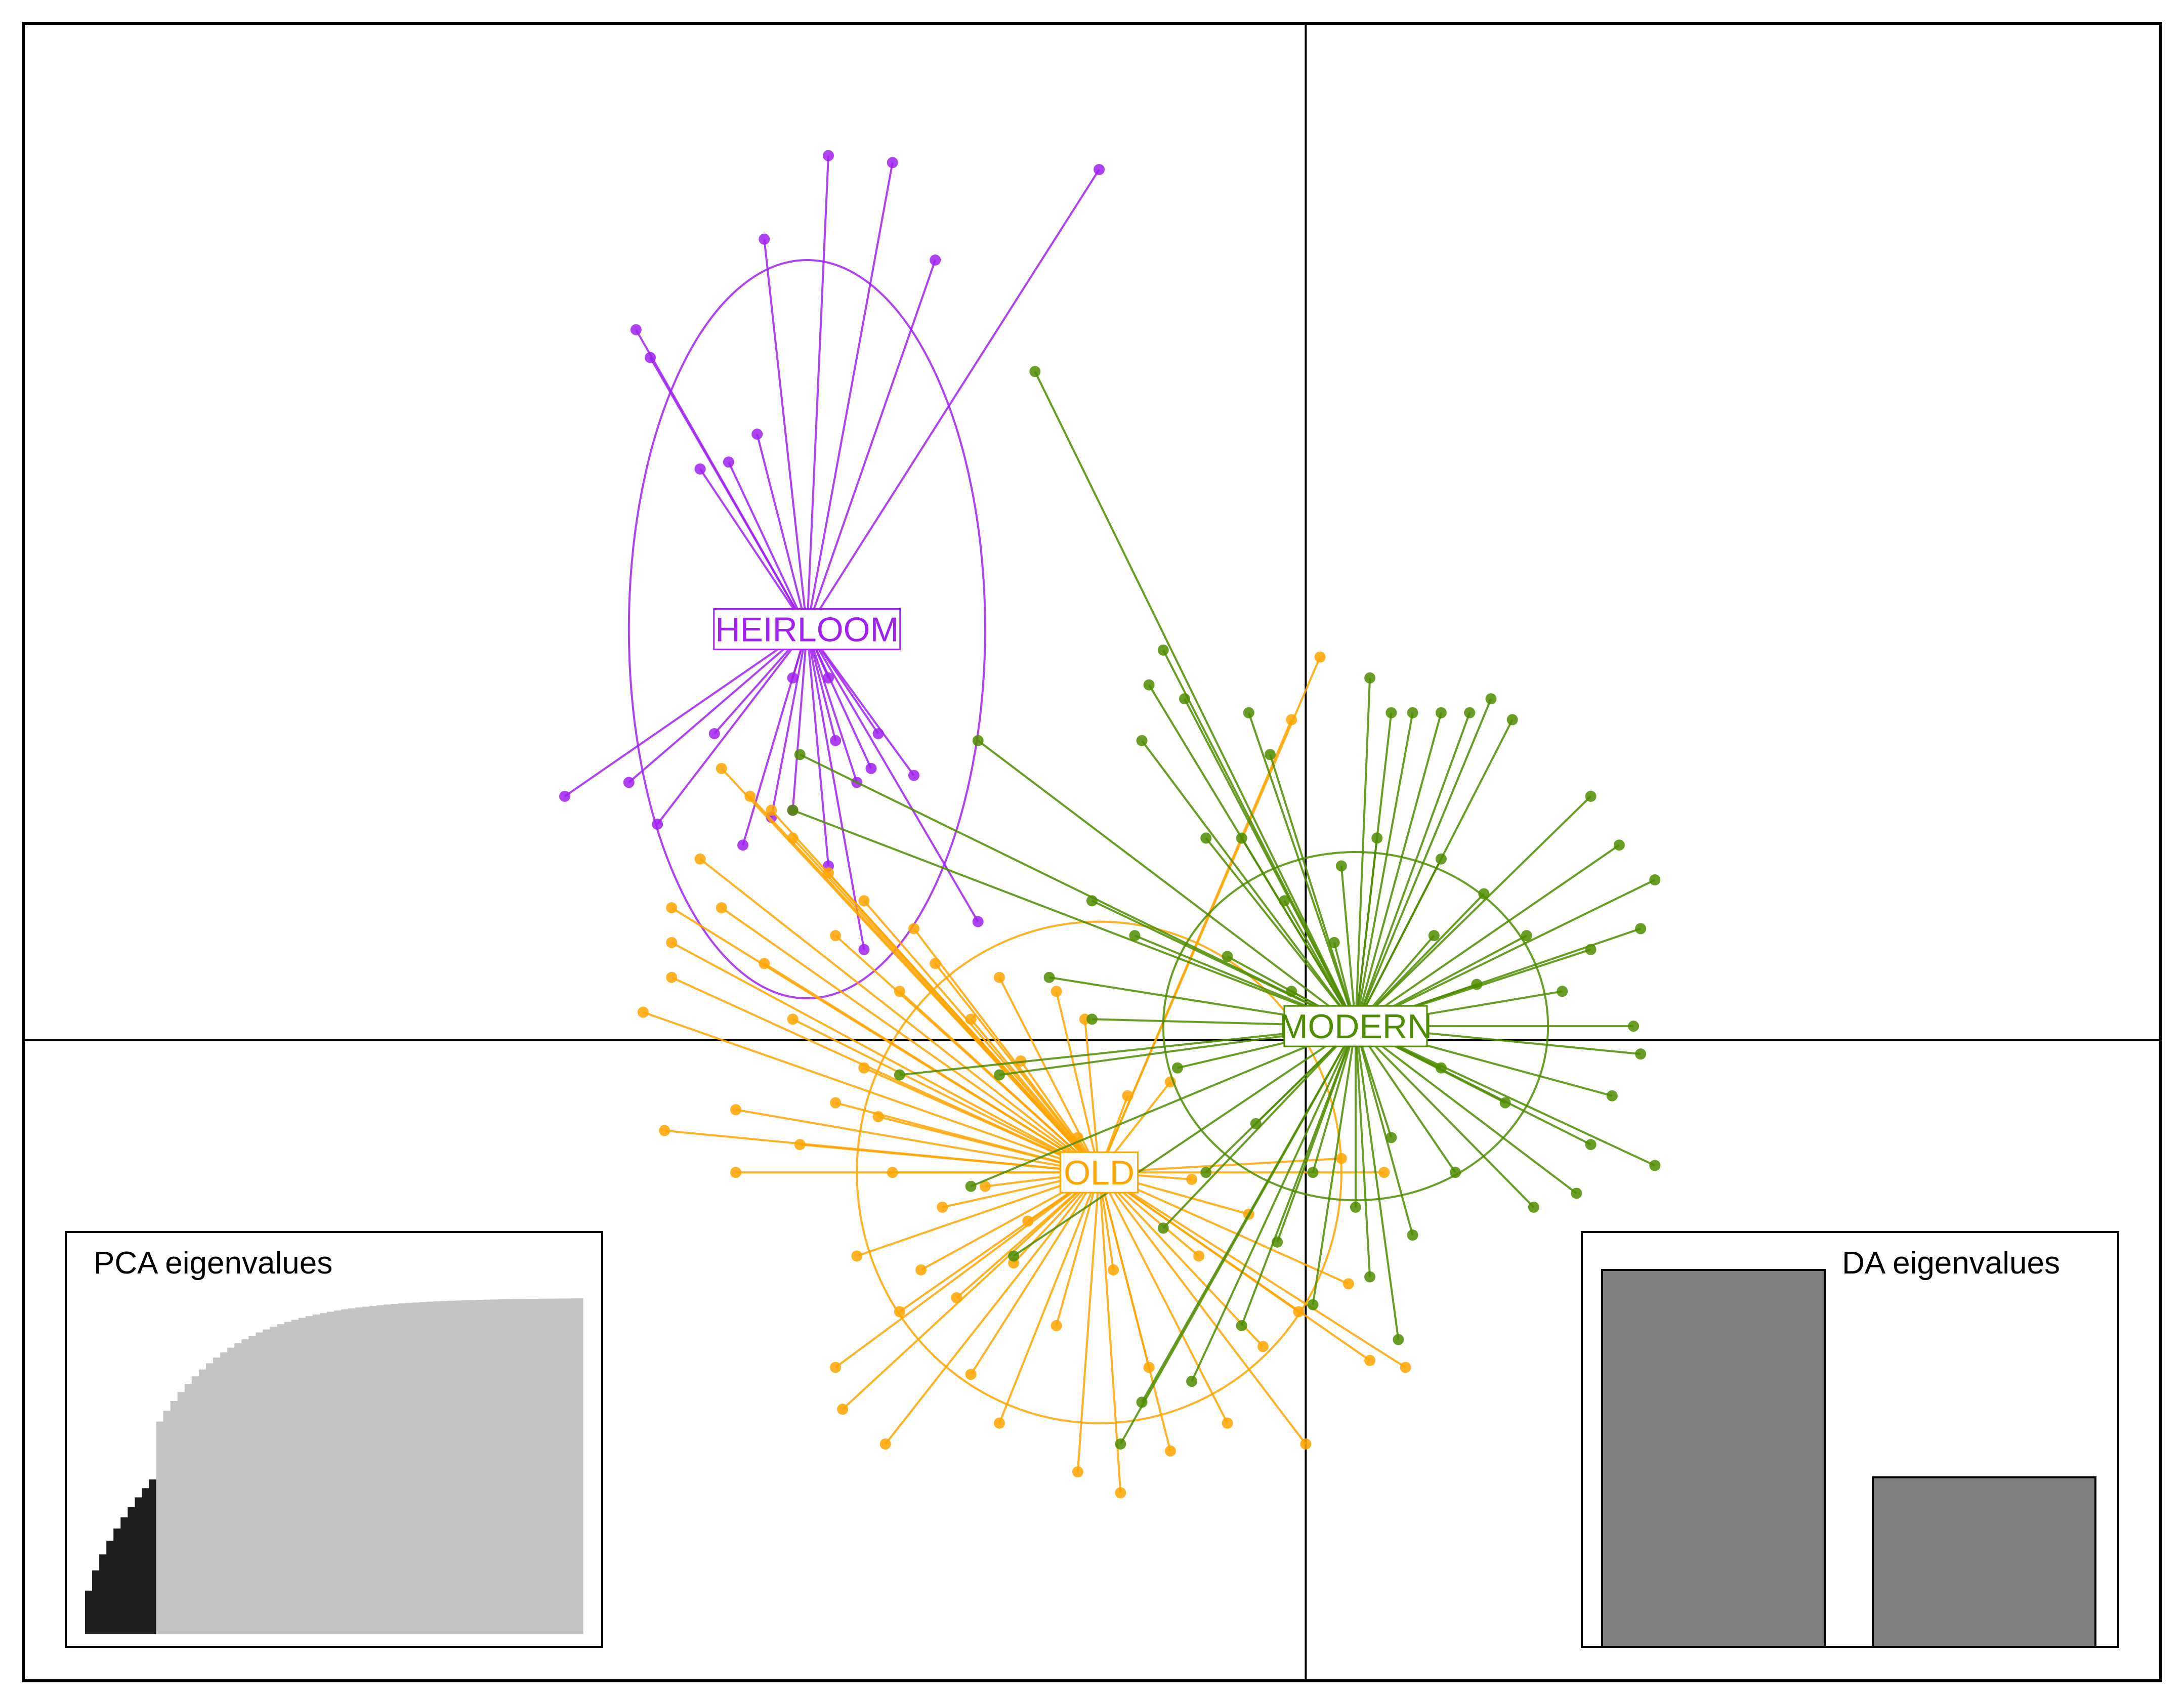 The height and width of the screenshot is (1698, 2184). What do you see at coordinates (1850, 1439) in the screenshot?
I see `da-eigenvalues-inset: DA eigenvalues` at bounding box center [1850, 1439].